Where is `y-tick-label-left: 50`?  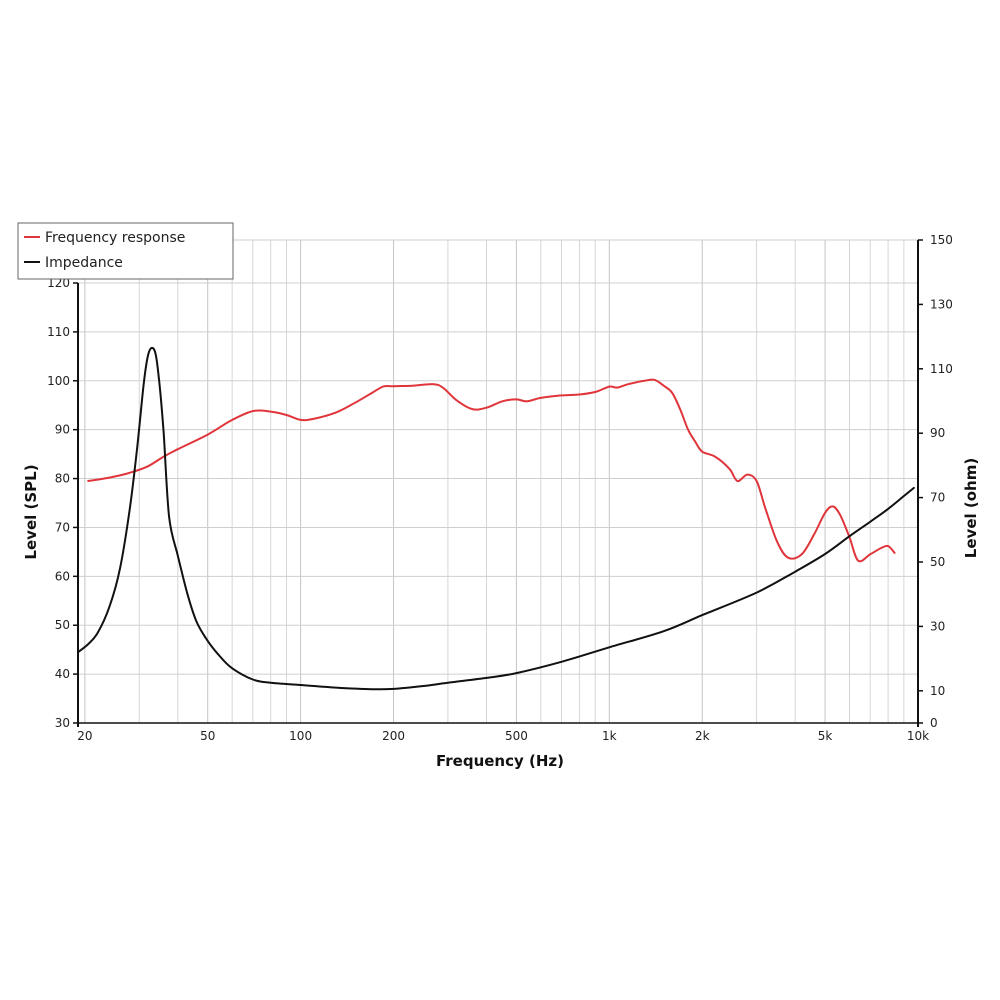 y-tick-label-left: 50 is located at coordinates (62, 625).